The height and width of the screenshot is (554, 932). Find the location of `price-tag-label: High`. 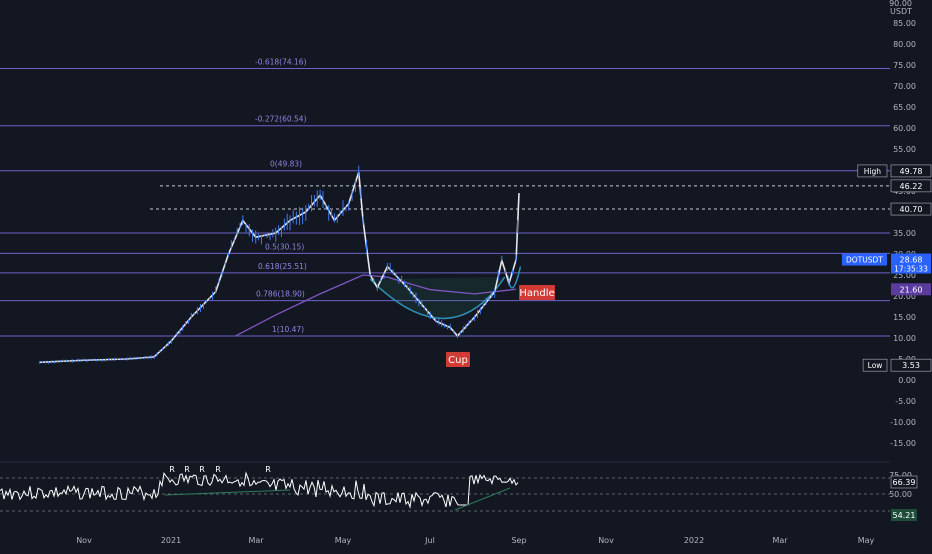

price-tag-label: High is located at coordinates (872, 171).